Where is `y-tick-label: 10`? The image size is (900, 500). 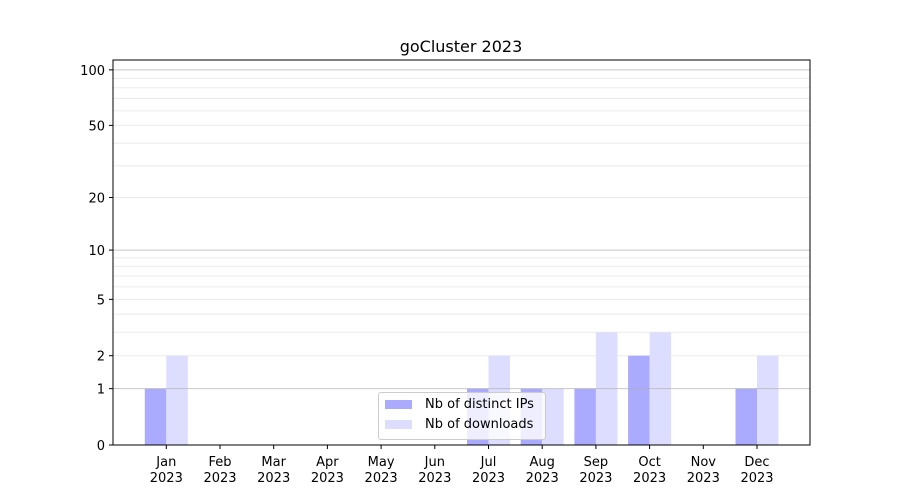
y-tick-label: 10 is located at coordinates (96, 251).